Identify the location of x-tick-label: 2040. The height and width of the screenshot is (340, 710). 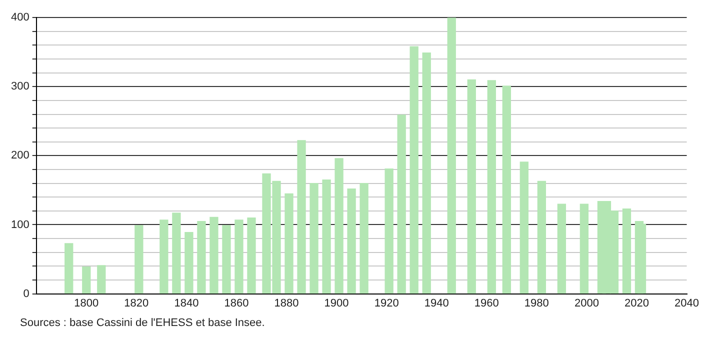
(687, 303).